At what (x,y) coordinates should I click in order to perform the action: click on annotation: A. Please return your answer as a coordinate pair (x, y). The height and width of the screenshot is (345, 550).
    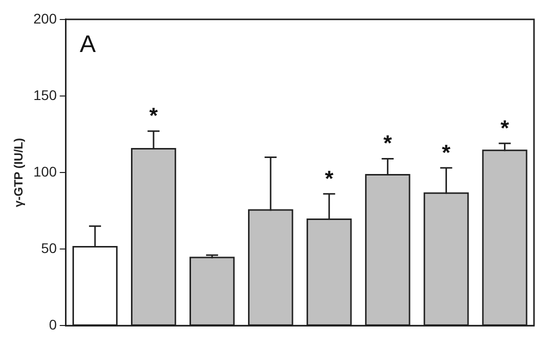
    Looking at the image, I should click on (88, 44).